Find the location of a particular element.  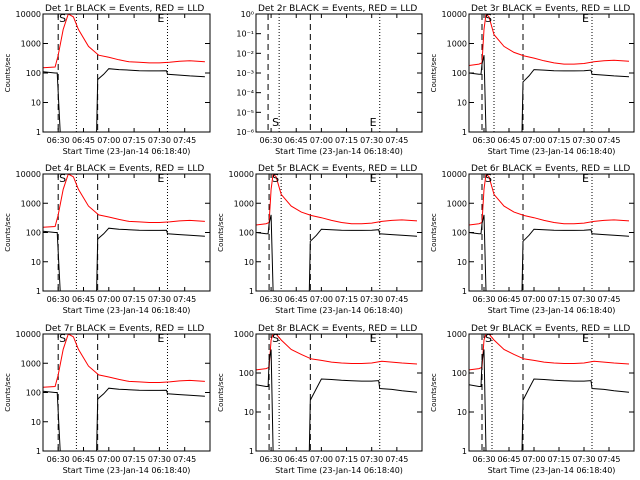

chart-title: Det 7r BLACK = Events, RED = LLD is located at coordinates (124, 329).